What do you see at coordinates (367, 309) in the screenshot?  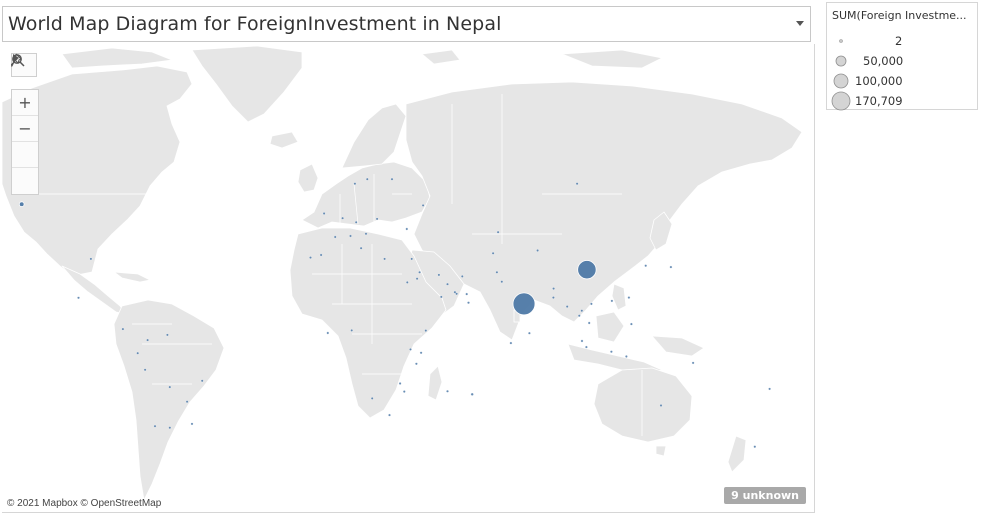 I see `border-line` at bounding box center [367, 309].